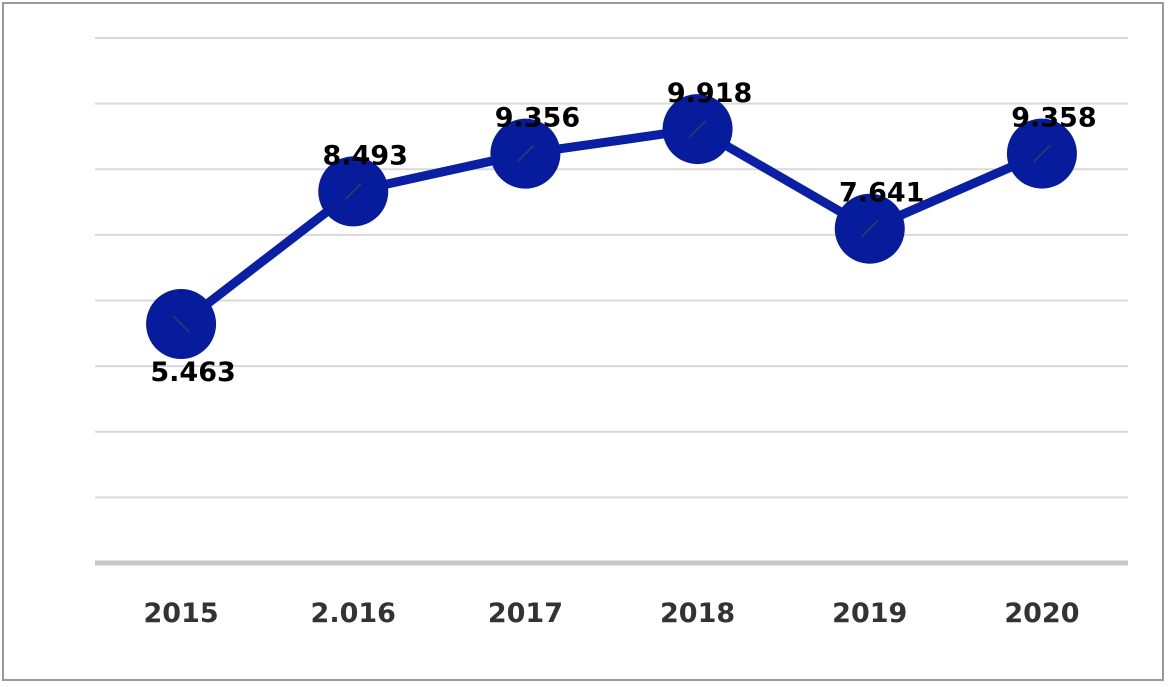 The image size is (1170, 687). Describe the element at coordinates (697, 613) in the screenshot. I see `x-tick-label: 2018` at that location.